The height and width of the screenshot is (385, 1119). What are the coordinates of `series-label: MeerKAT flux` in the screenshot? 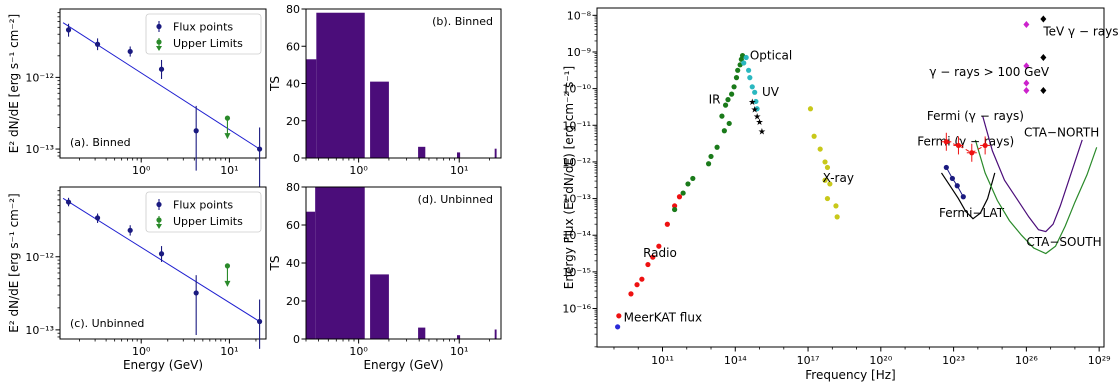 It's located at (663, 317).